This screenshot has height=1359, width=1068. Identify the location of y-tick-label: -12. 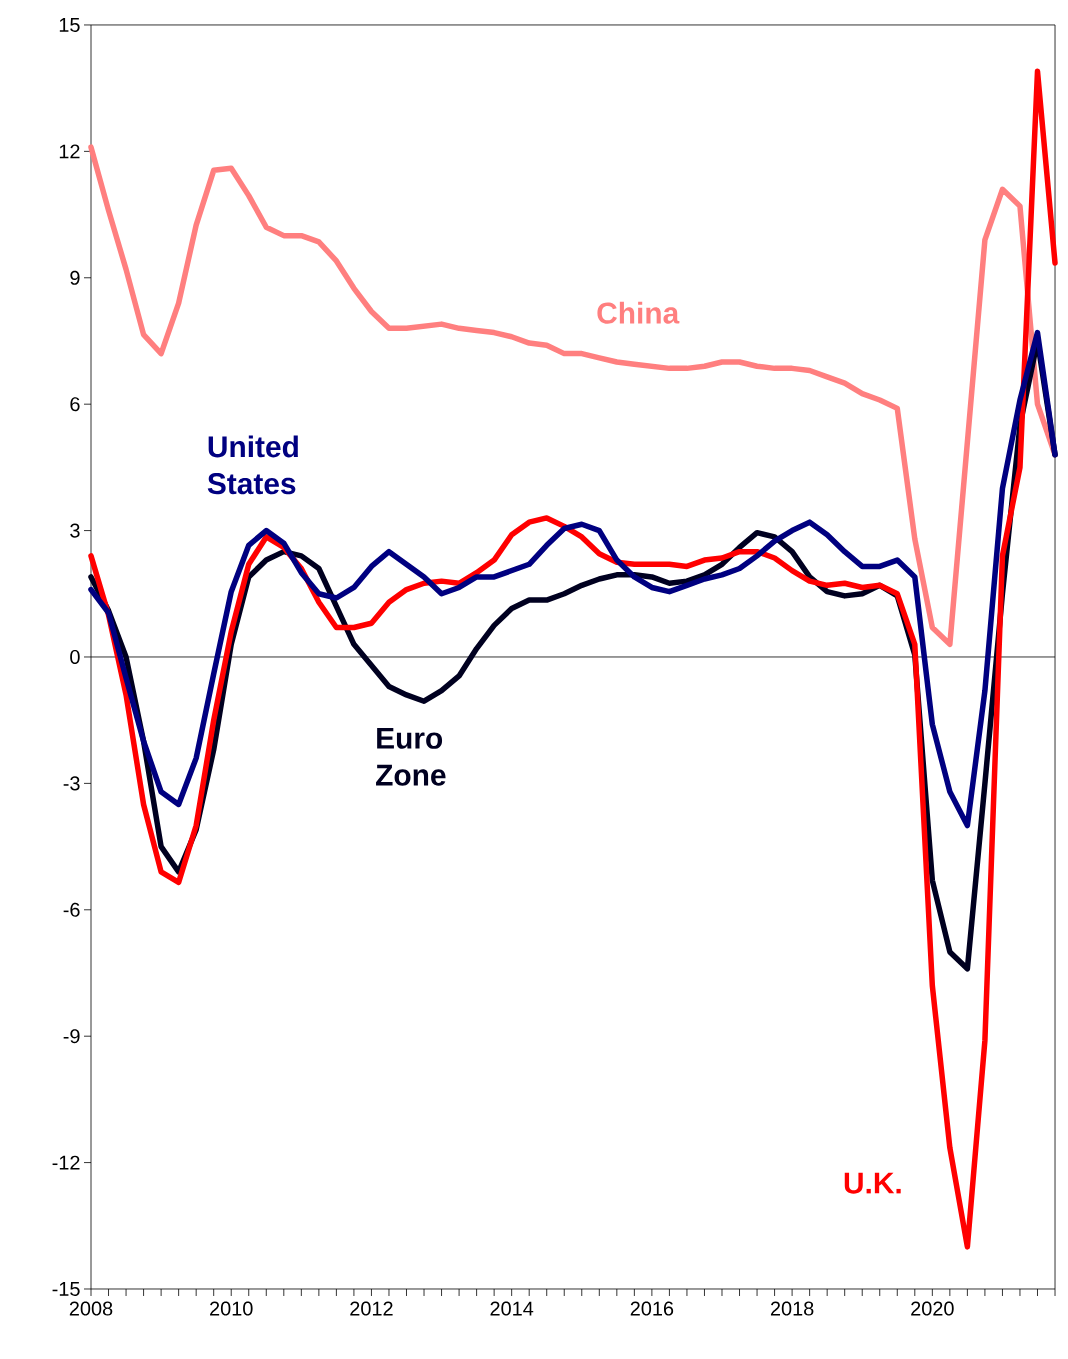
(66, 1162).